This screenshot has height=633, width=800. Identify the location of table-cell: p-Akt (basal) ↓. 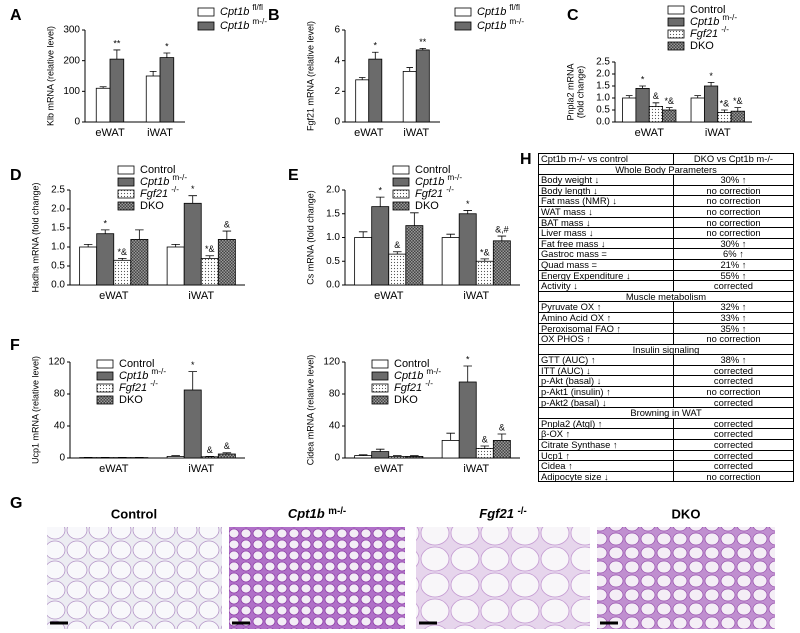
(606, 381).